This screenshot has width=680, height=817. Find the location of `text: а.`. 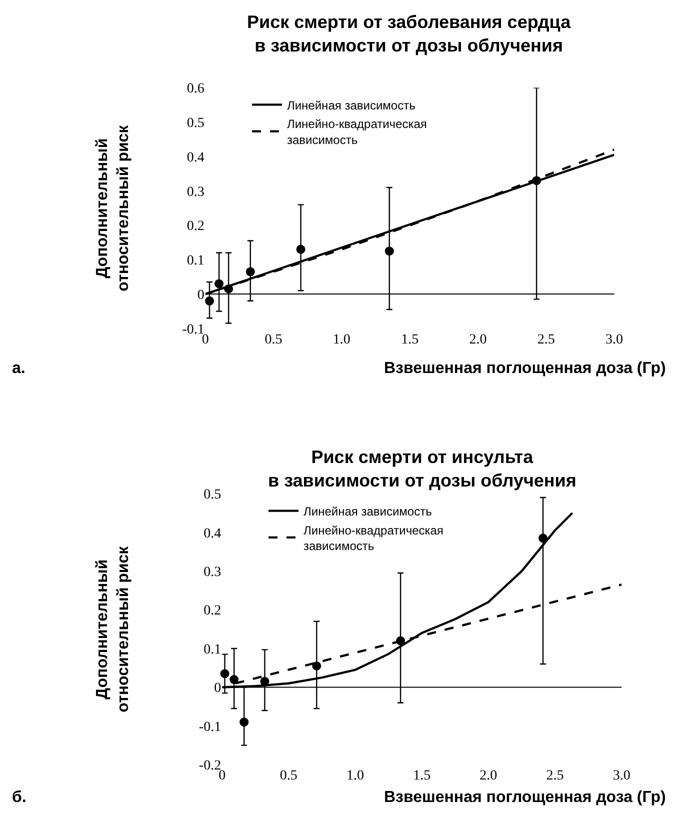

text: а. is located at coordinates (19, 368).